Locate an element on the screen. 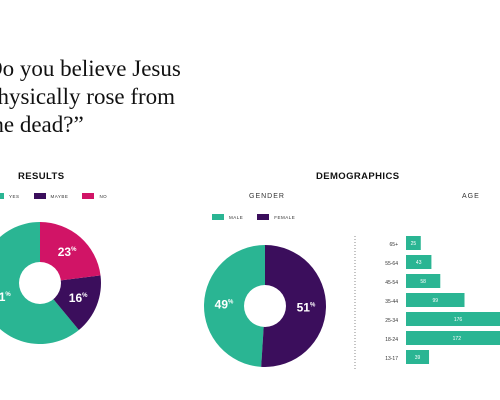 This screenshot has width=500, height=400. legend-label: MAYBE is located at coordinates (59, 196).